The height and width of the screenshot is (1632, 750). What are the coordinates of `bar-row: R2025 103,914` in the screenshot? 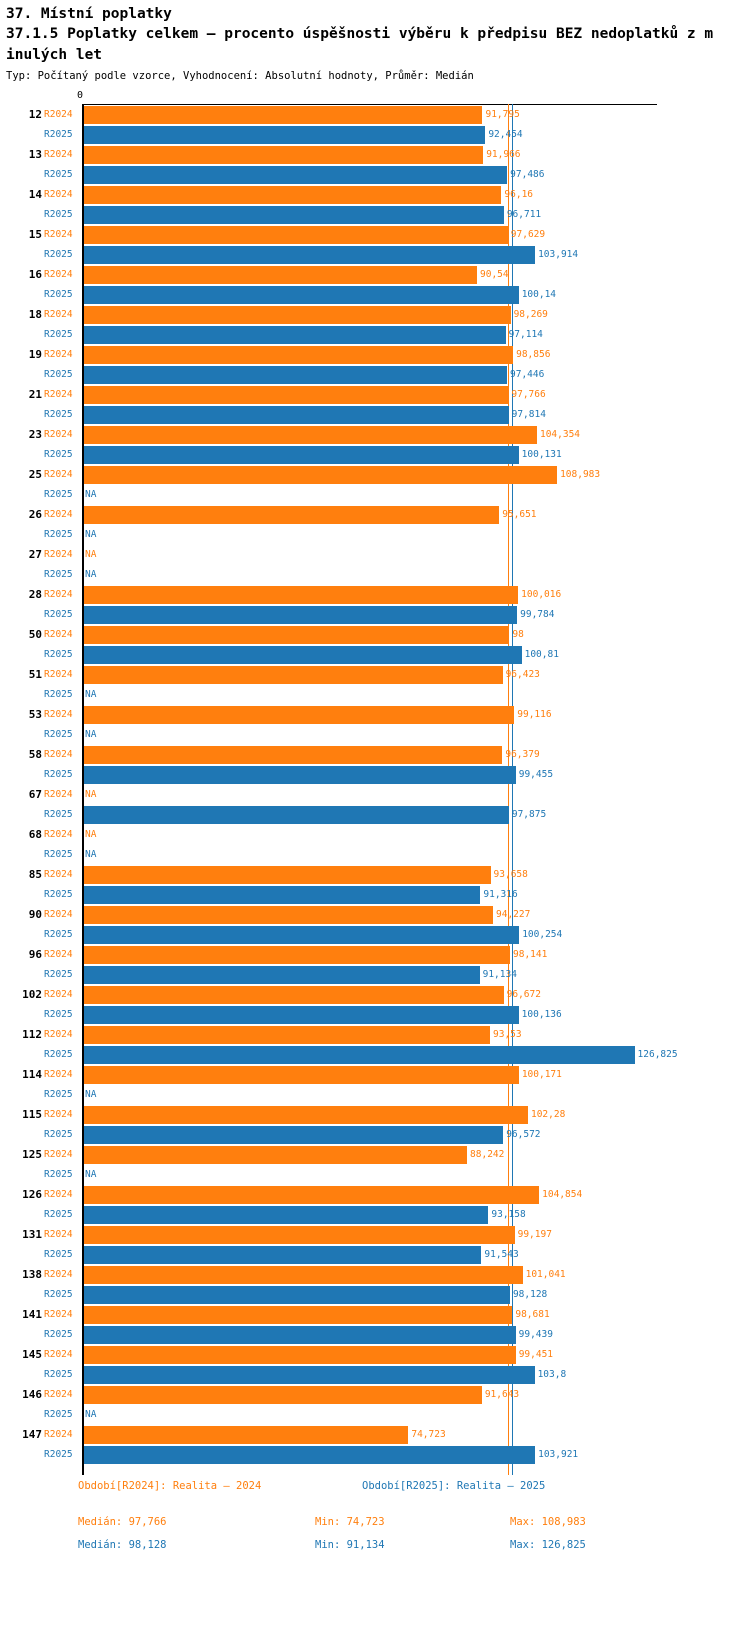 It's located at (375, 255).